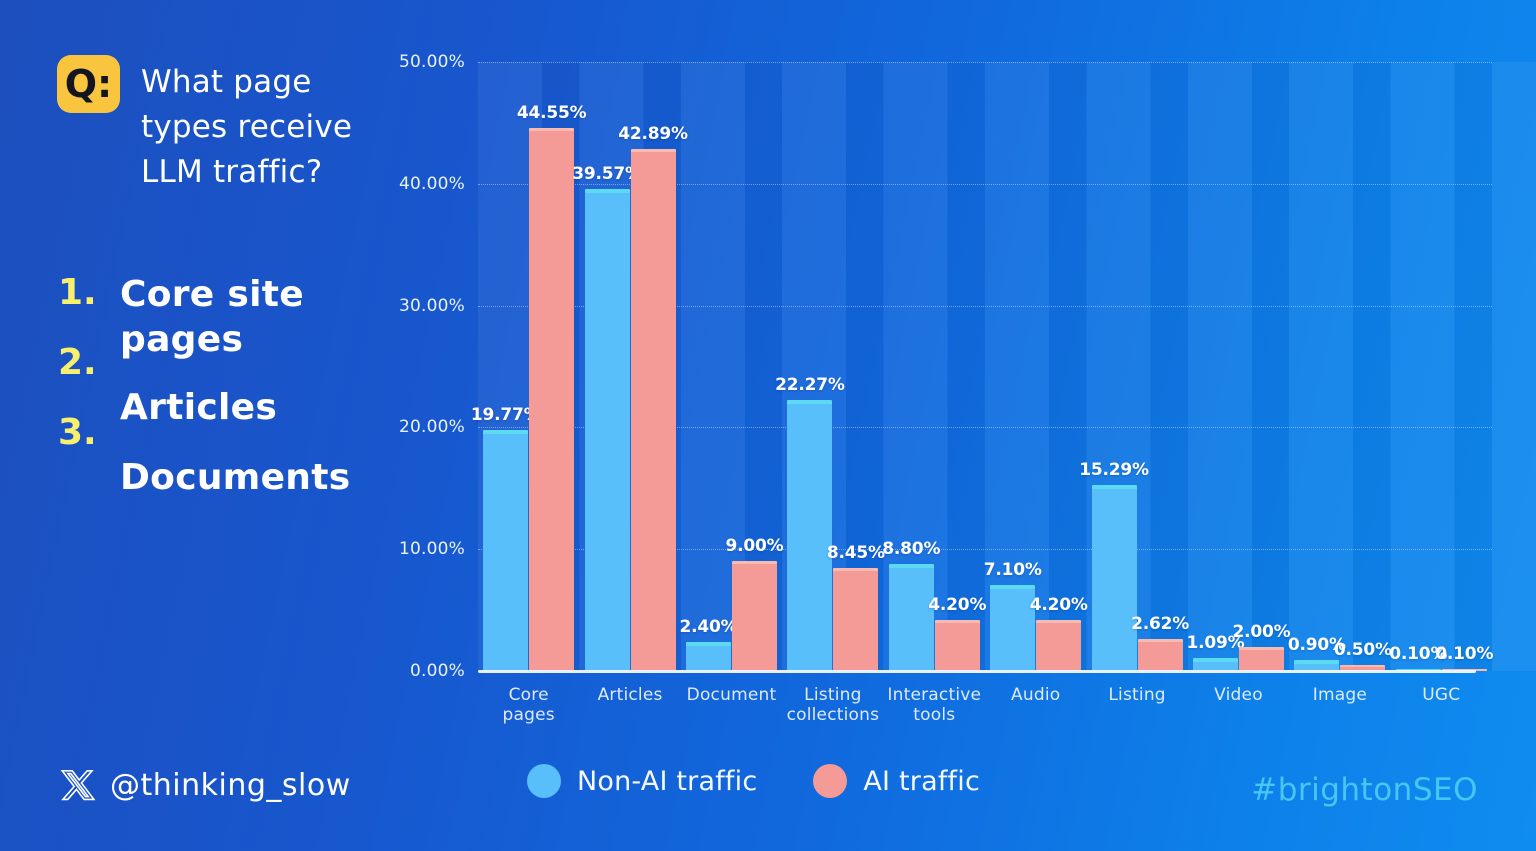 Image resolution: width=1536 pixels, height=851 pixels. Describe the element at coordinates (856, 619) in the screenshot. I see `bar-ai-listing-collections` at that location.